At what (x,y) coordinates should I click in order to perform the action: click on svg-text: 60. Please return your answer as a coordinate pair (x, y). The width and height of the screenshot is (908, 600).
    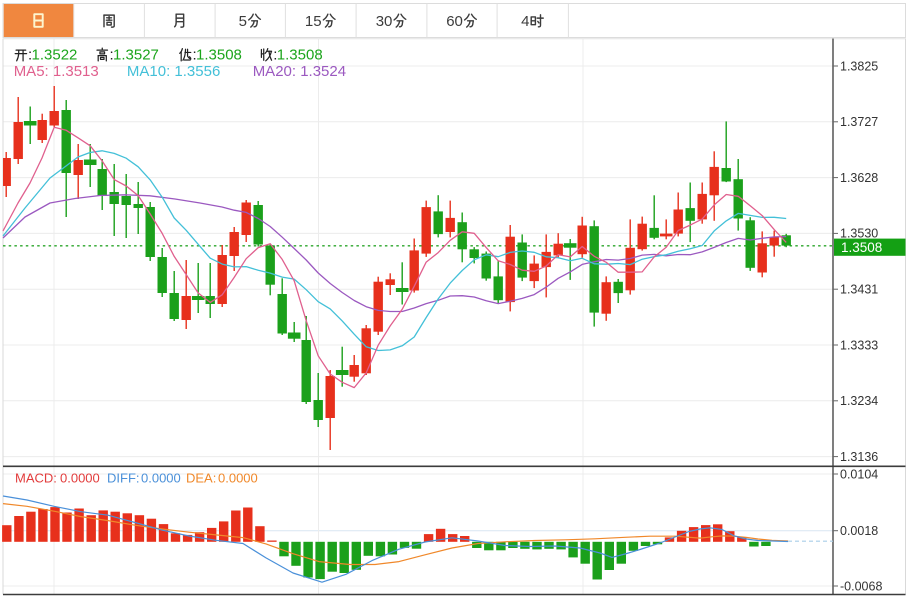
    Looking at the image, I should click on (454, 21).